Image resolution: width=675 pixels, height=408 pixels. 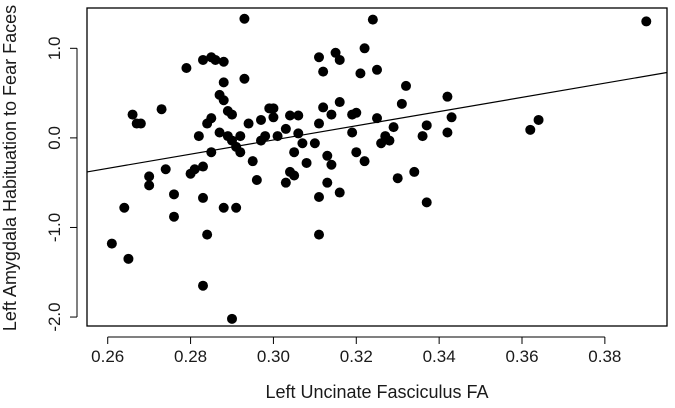 What do you see at coordinates (54, 48) in the screenshot?
I see `y-tick-label: 1.0` at bounding box center [54, 48].